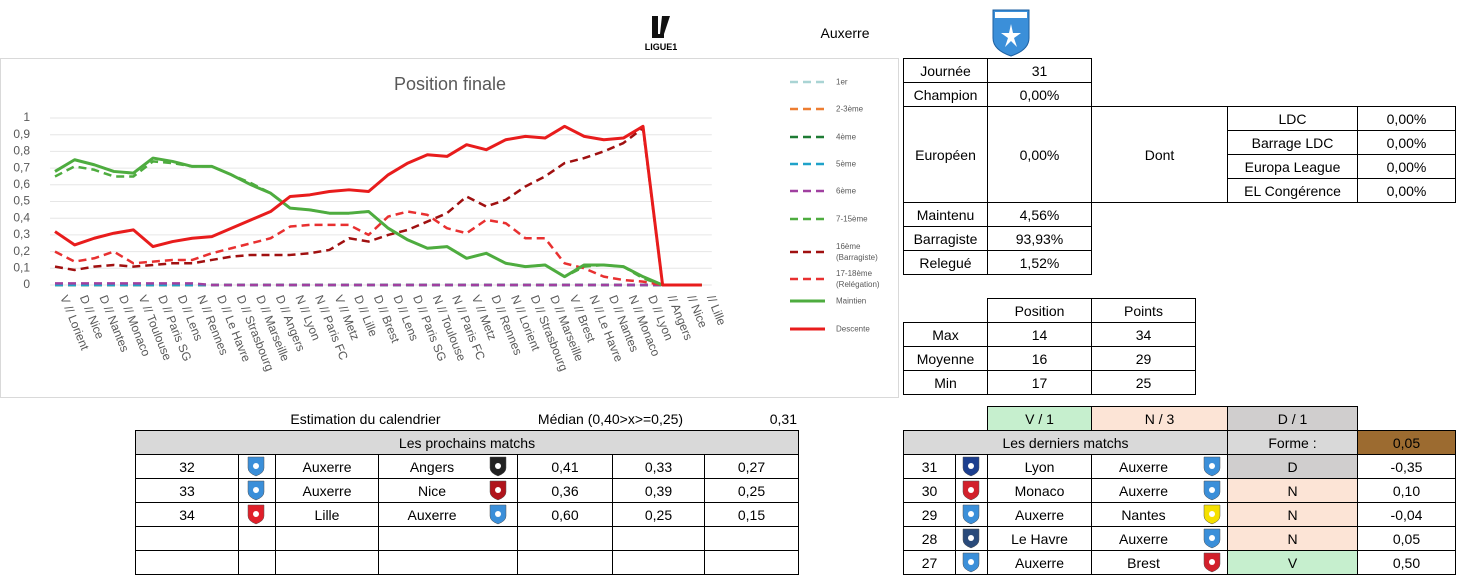 Image resolution: width=1477 pixels, height=586 pixels. Describe the element at coordinates (187, 514) in the screenshot. I see `match-number: 34` at that location.